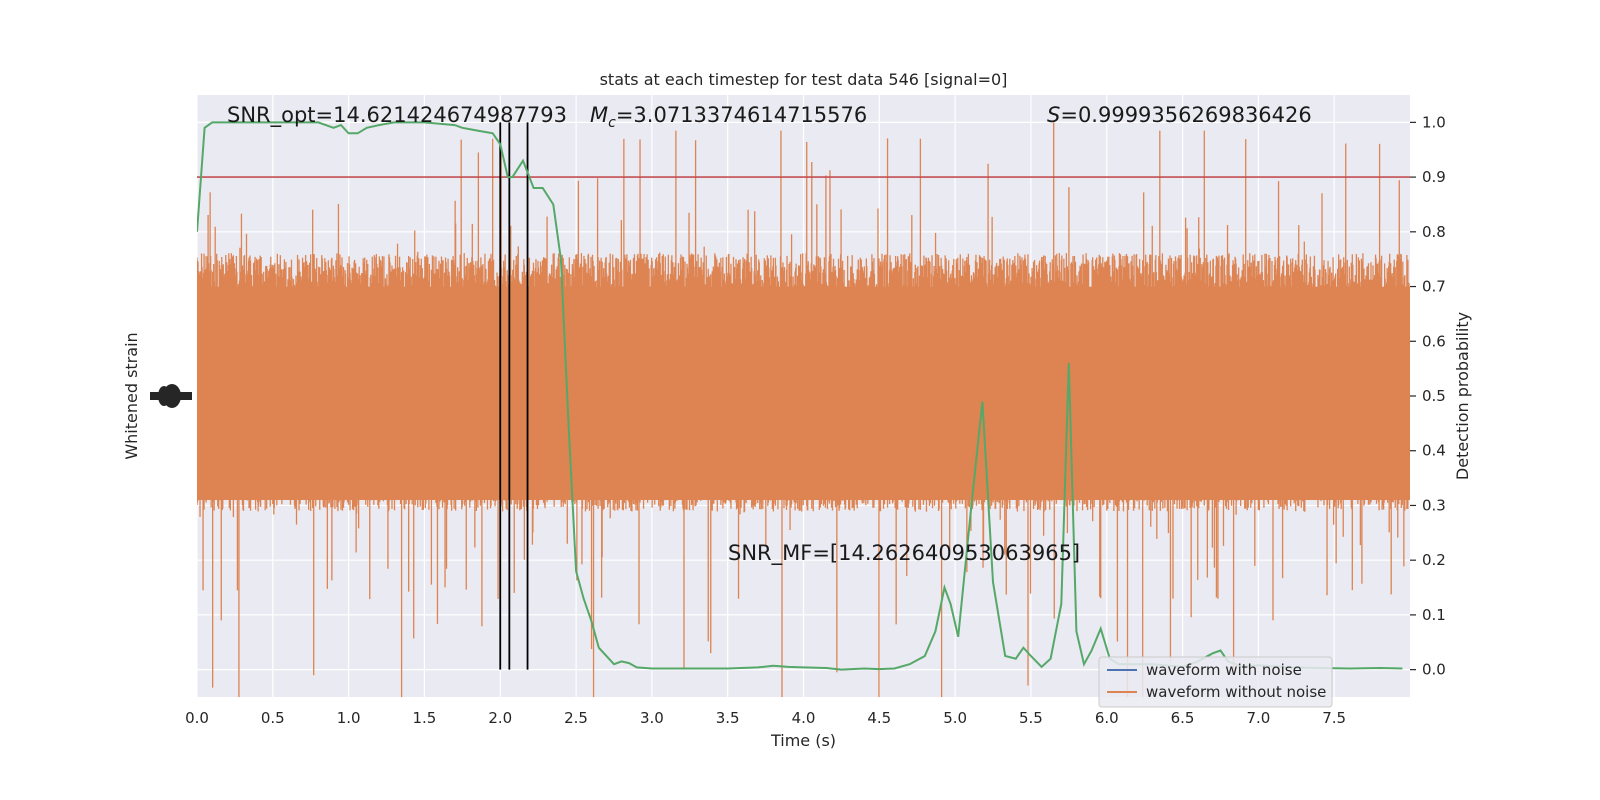 The width and height of the screenshot is (1600, 800). Describe the element at coordinates (804, 718) in the screenshot. I see `x-tick-label: 4.0` at that location.